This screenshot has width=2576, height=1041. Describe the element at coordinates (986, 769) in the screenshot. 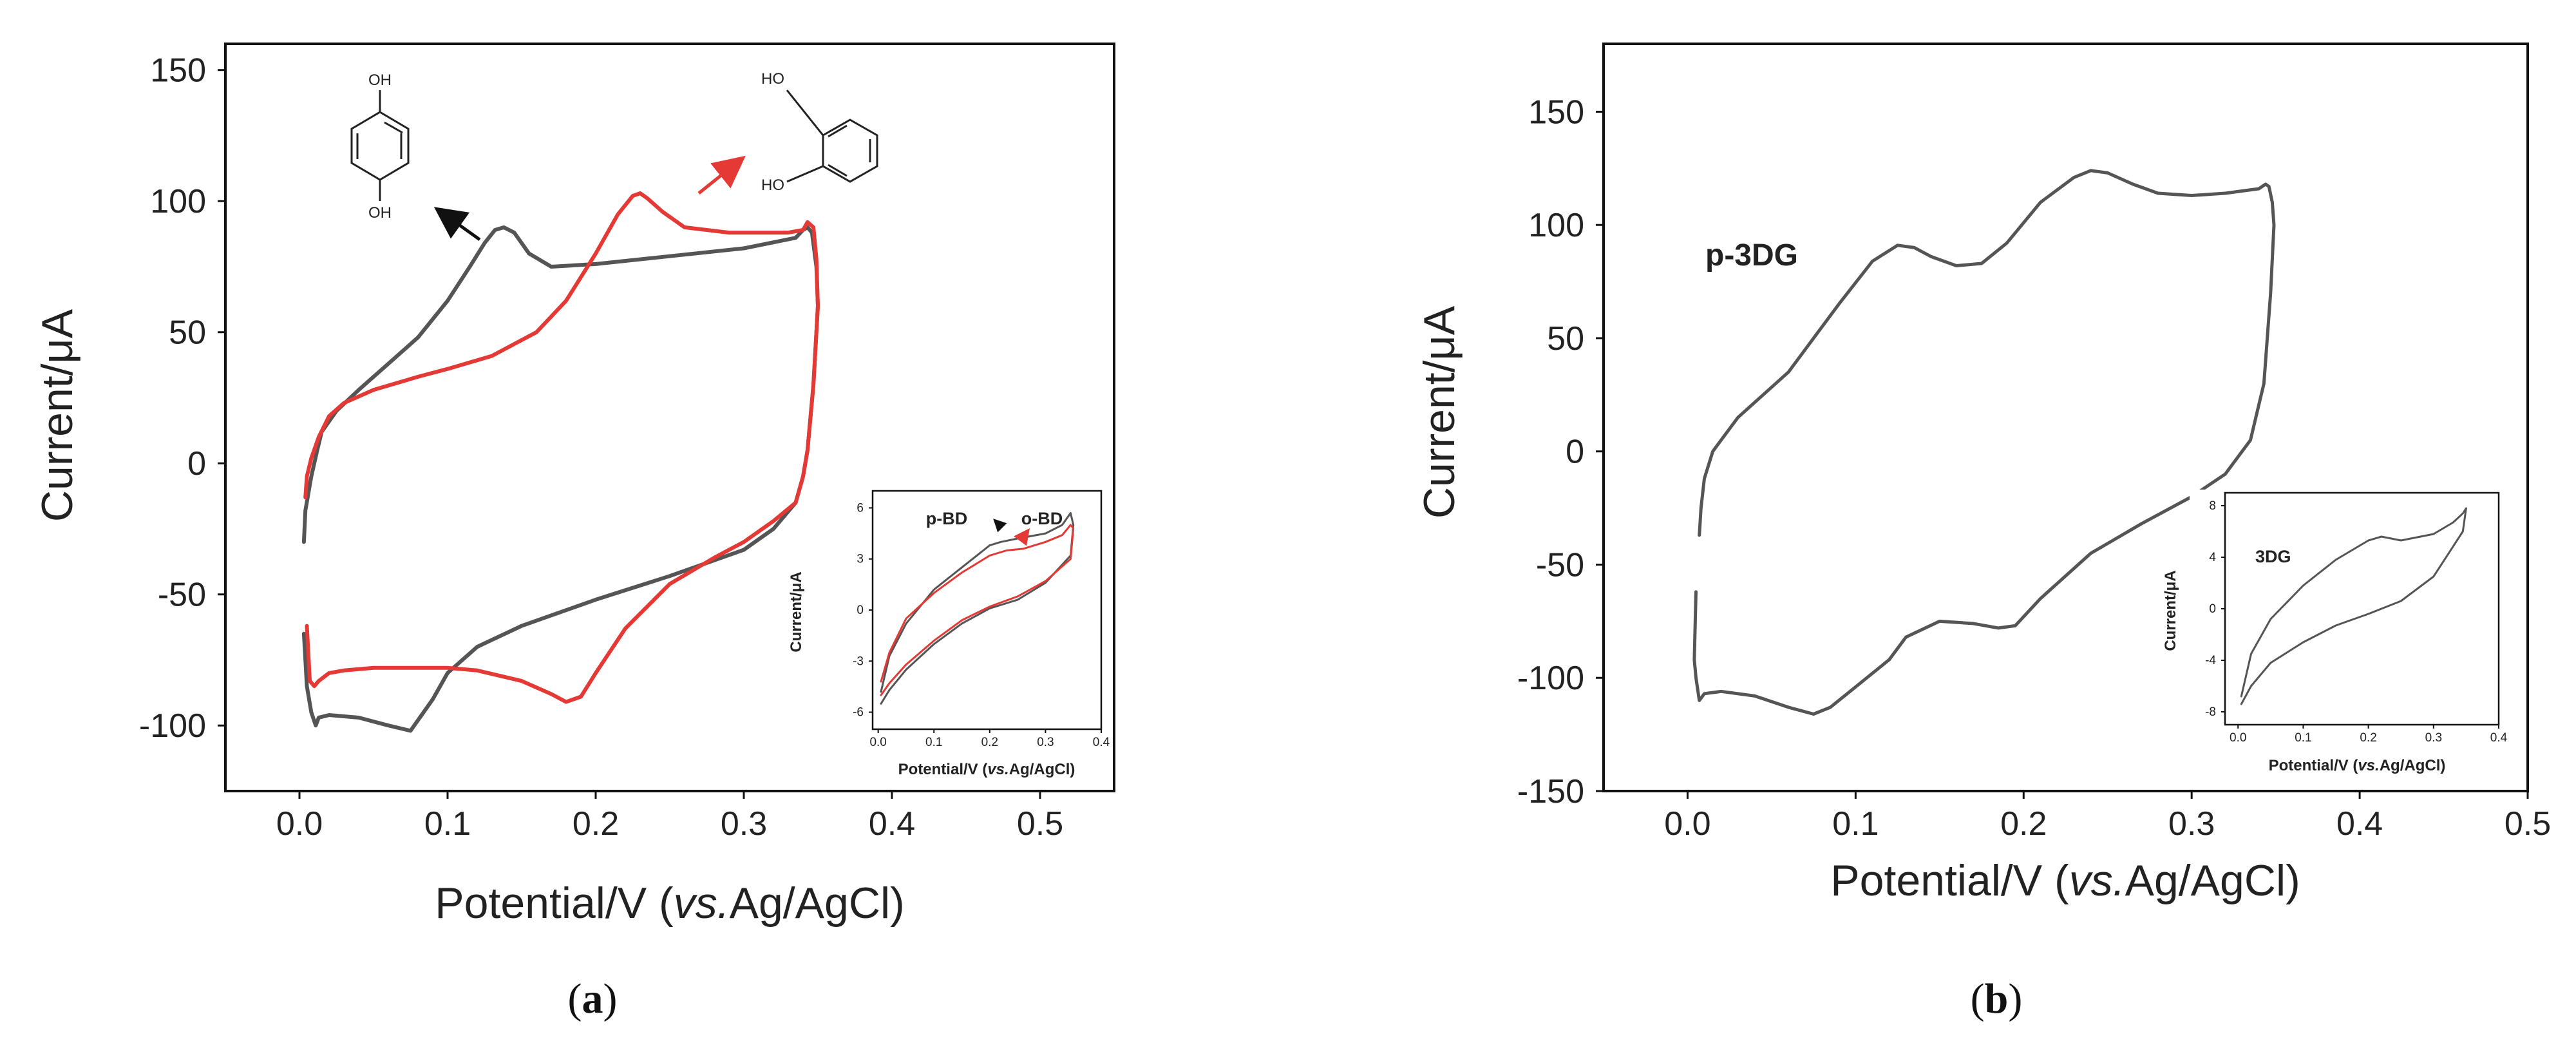

I see `panel-a-inset-xlabel: Potential/V (vs.Ag/AgCl)` at that location.